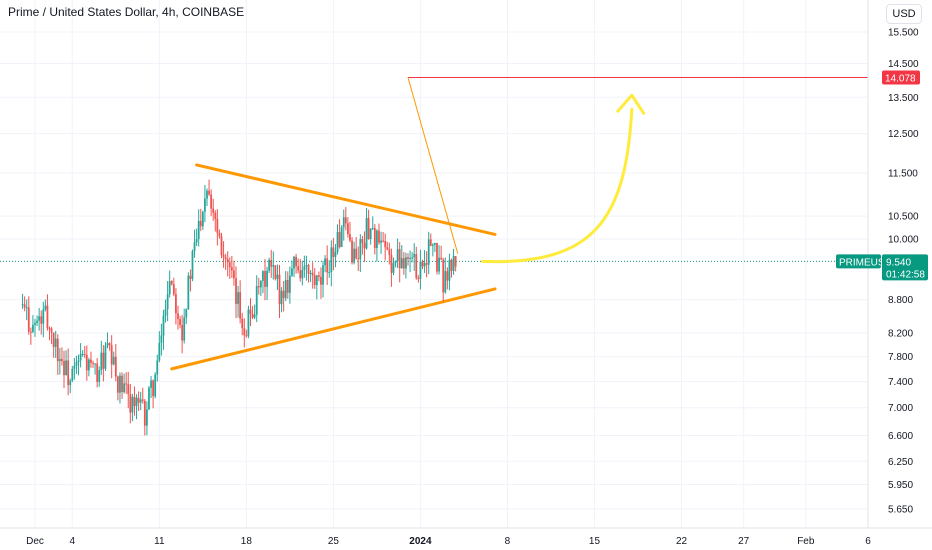 The image size is (932, 550). I want to click on y-tick-label: 10.000, so click(903, 240).